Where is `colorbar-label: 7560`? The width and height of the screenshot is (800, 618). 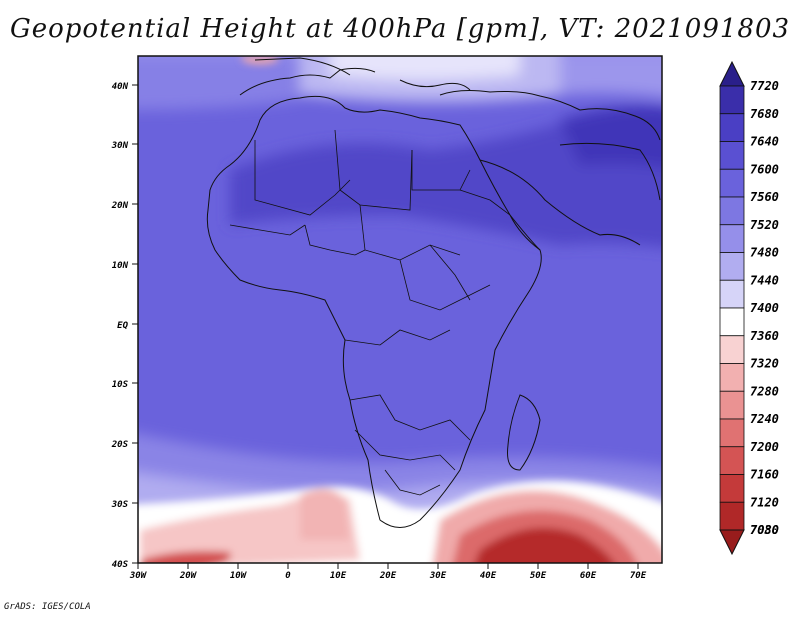 colorbar-label: 7560 is located at coordinates (764, 197).